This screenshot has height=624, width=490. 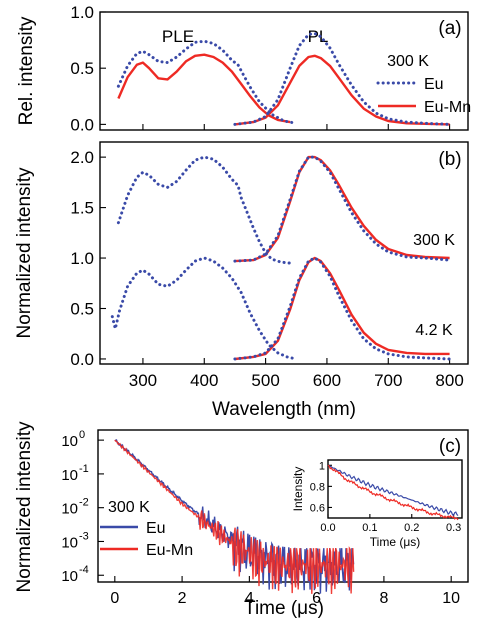 I want to click on panel-a-frame, so click(x=284, y=71).